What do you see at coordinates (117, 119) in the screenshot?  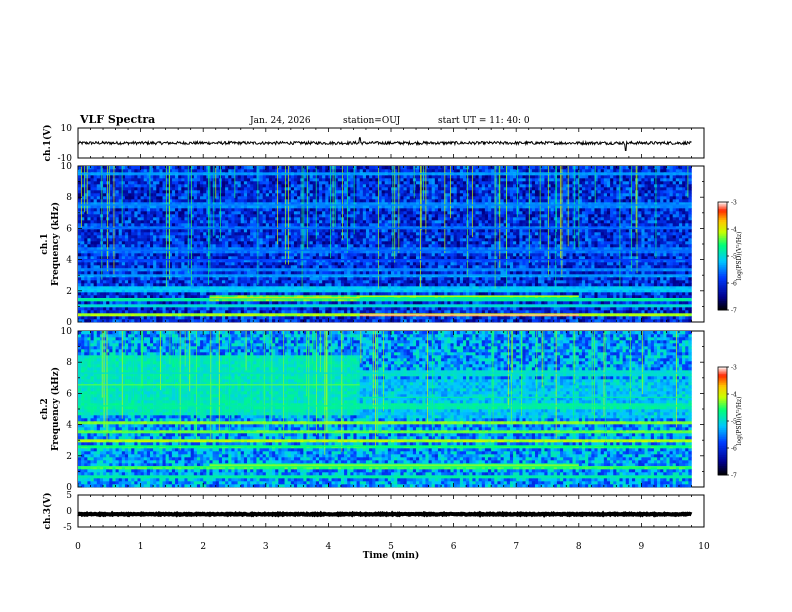 I see `figure-title: VLF Spectra` at bounding box center [117, 119].